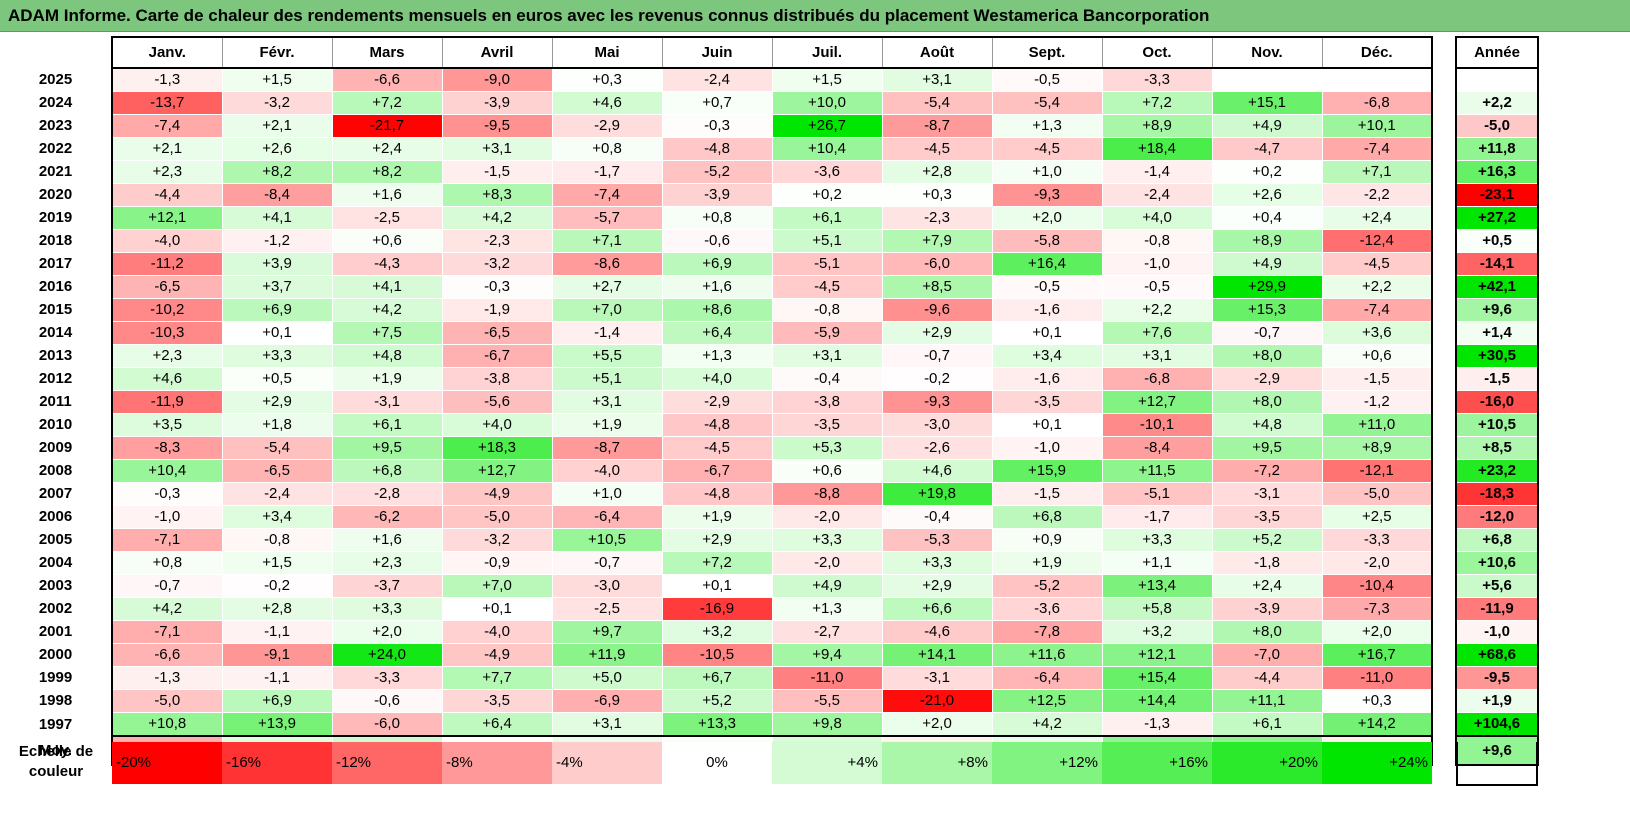 The width and height of the screenshot is (1630, 815). I want to click on heatmap-cell: +8,5, so click(937, 287).